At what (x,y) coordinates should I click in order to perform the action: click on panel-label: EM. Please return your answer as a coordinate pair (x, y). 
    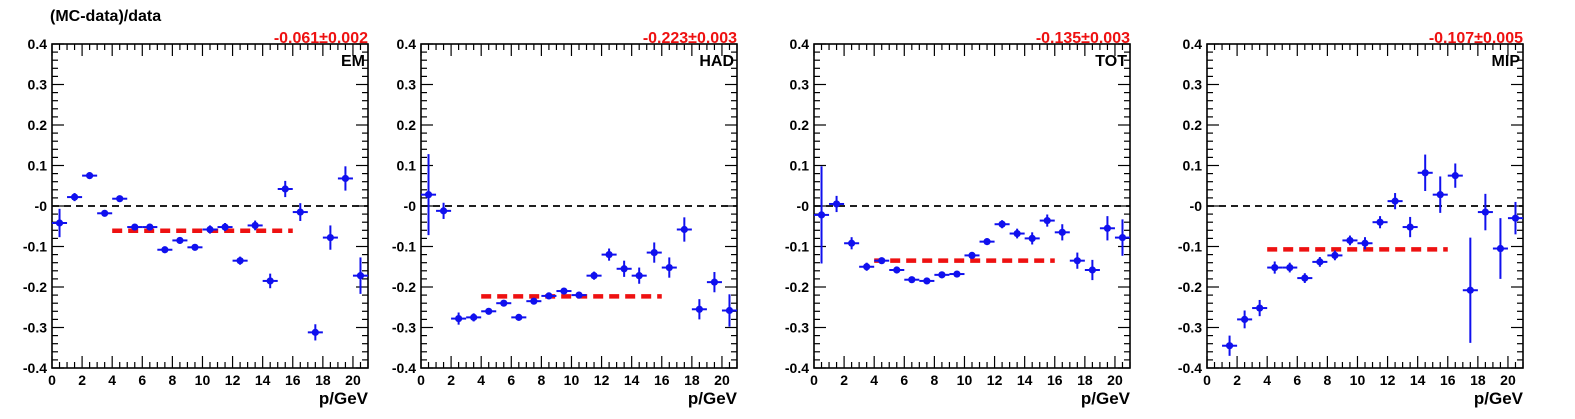
    Looking at the image, I should click on (353, 61).